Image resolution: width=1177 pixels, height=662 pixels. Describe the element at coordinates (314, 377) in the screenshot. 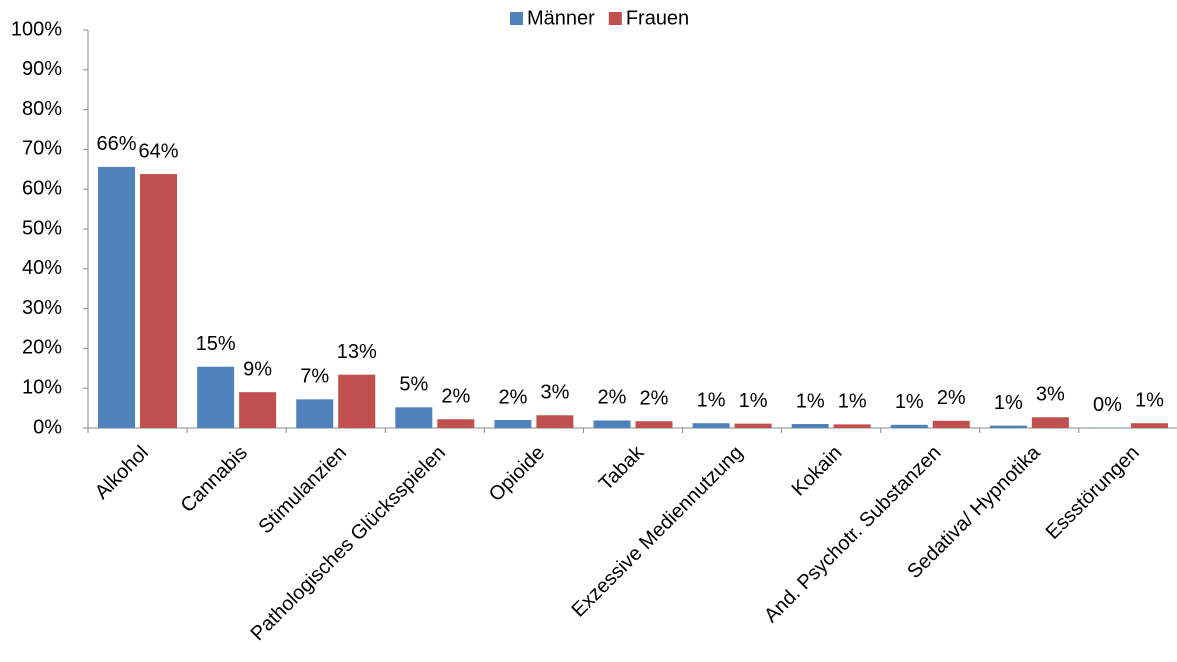

I see `value-label: 7%` at that location.